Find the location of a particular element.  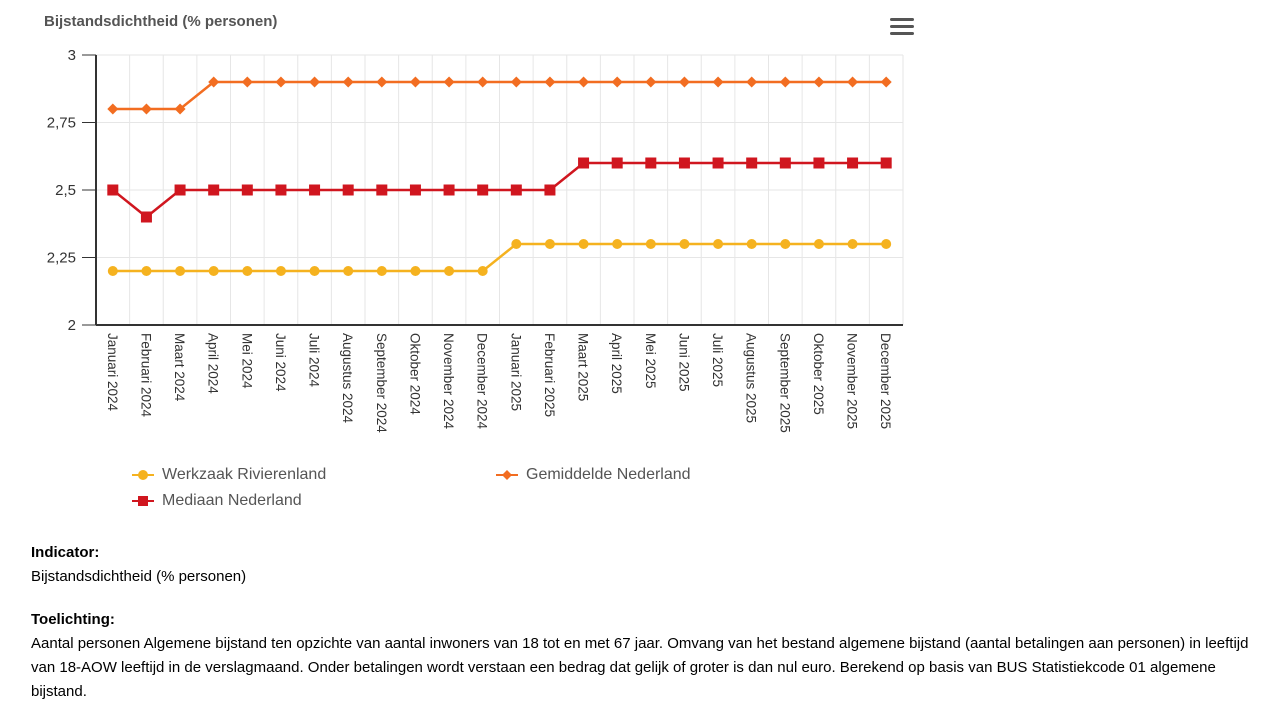

legend-label: Mediaan Nederland is located at coordinates (232, 500).